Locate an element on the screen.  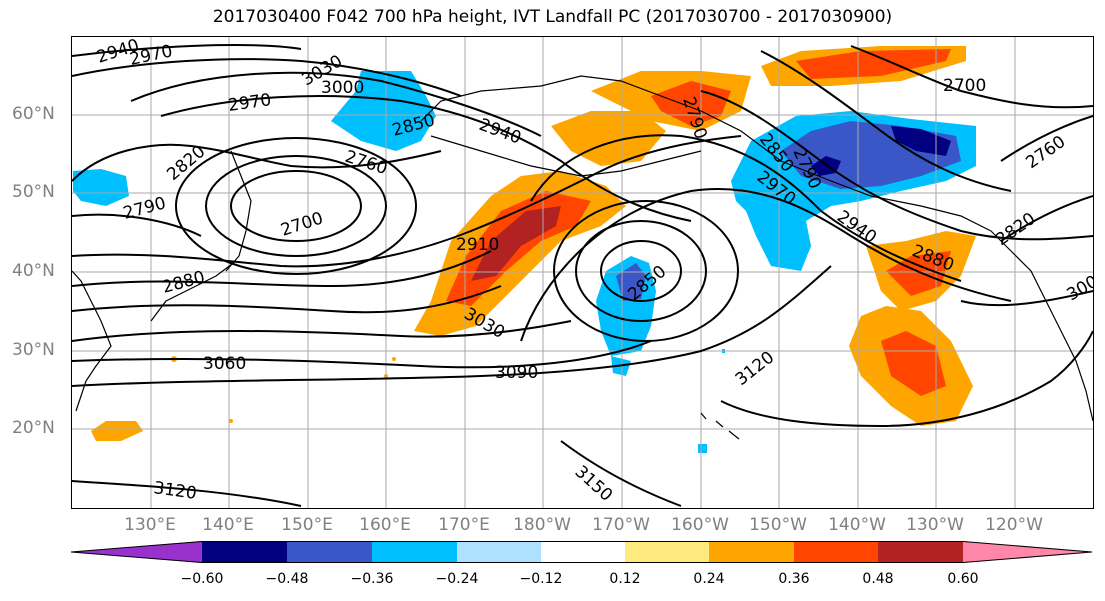
colorbar-outline is located at coordinates (582, 552).